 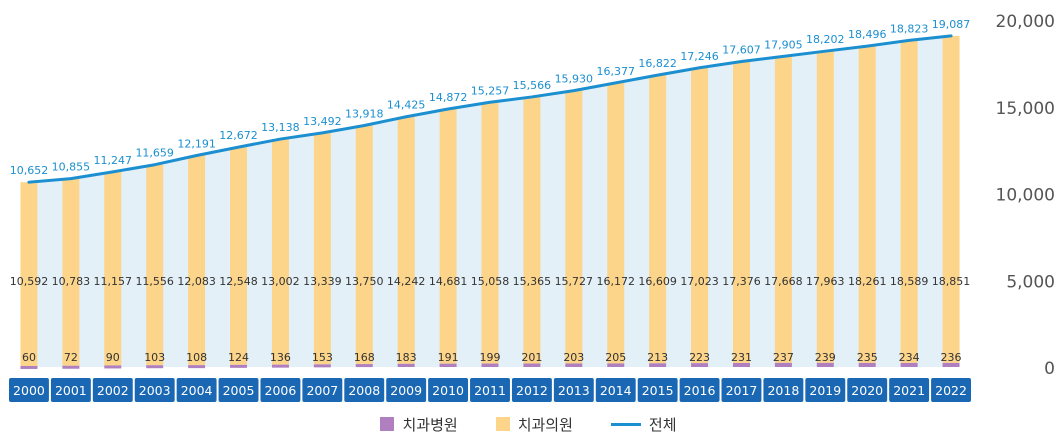 What do you see at coordinates (532, 230) in the screenshot?
I see `bar-dental-clinic-2012` at bounding box center [532, 230].